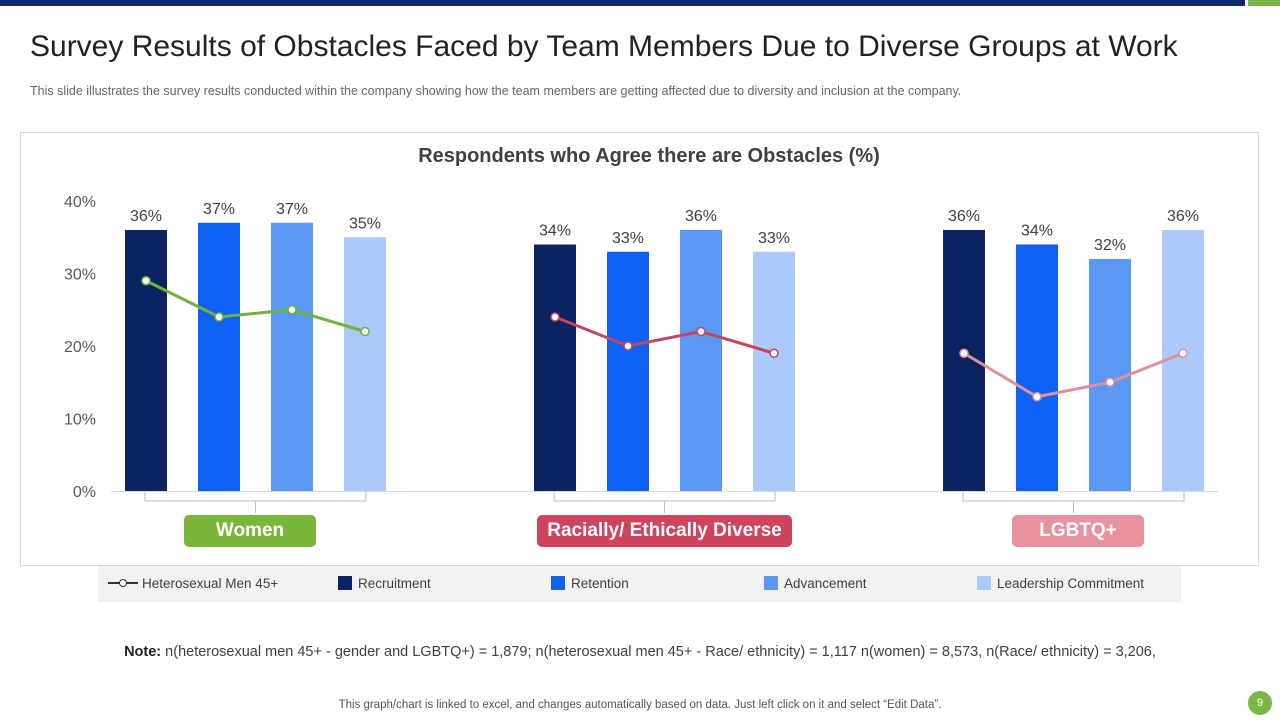 The height and width of the screenshot is (720, 1280). Describe the element at coordinates (1264, 3) in the screenshot. I see `top-green-accent` at that location.